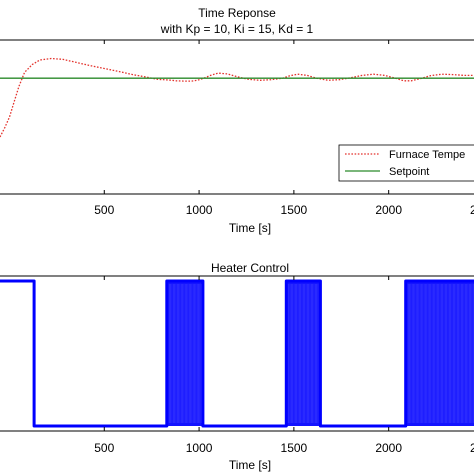 This screenshot has height=474, width=474. Describe the element at coordinates (184, 353) in the screenshot. I see `switching-burst` at that location.